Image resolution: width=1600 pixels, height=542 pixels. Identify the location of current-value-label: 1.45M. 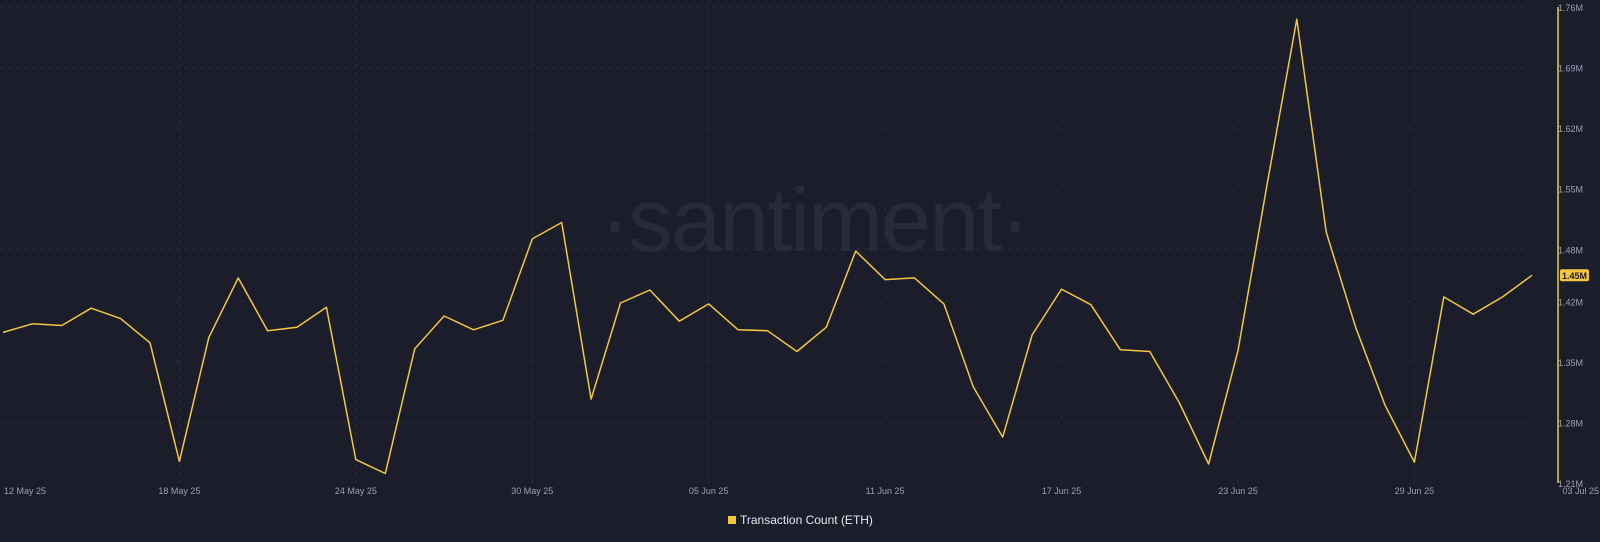
(1574, 276).